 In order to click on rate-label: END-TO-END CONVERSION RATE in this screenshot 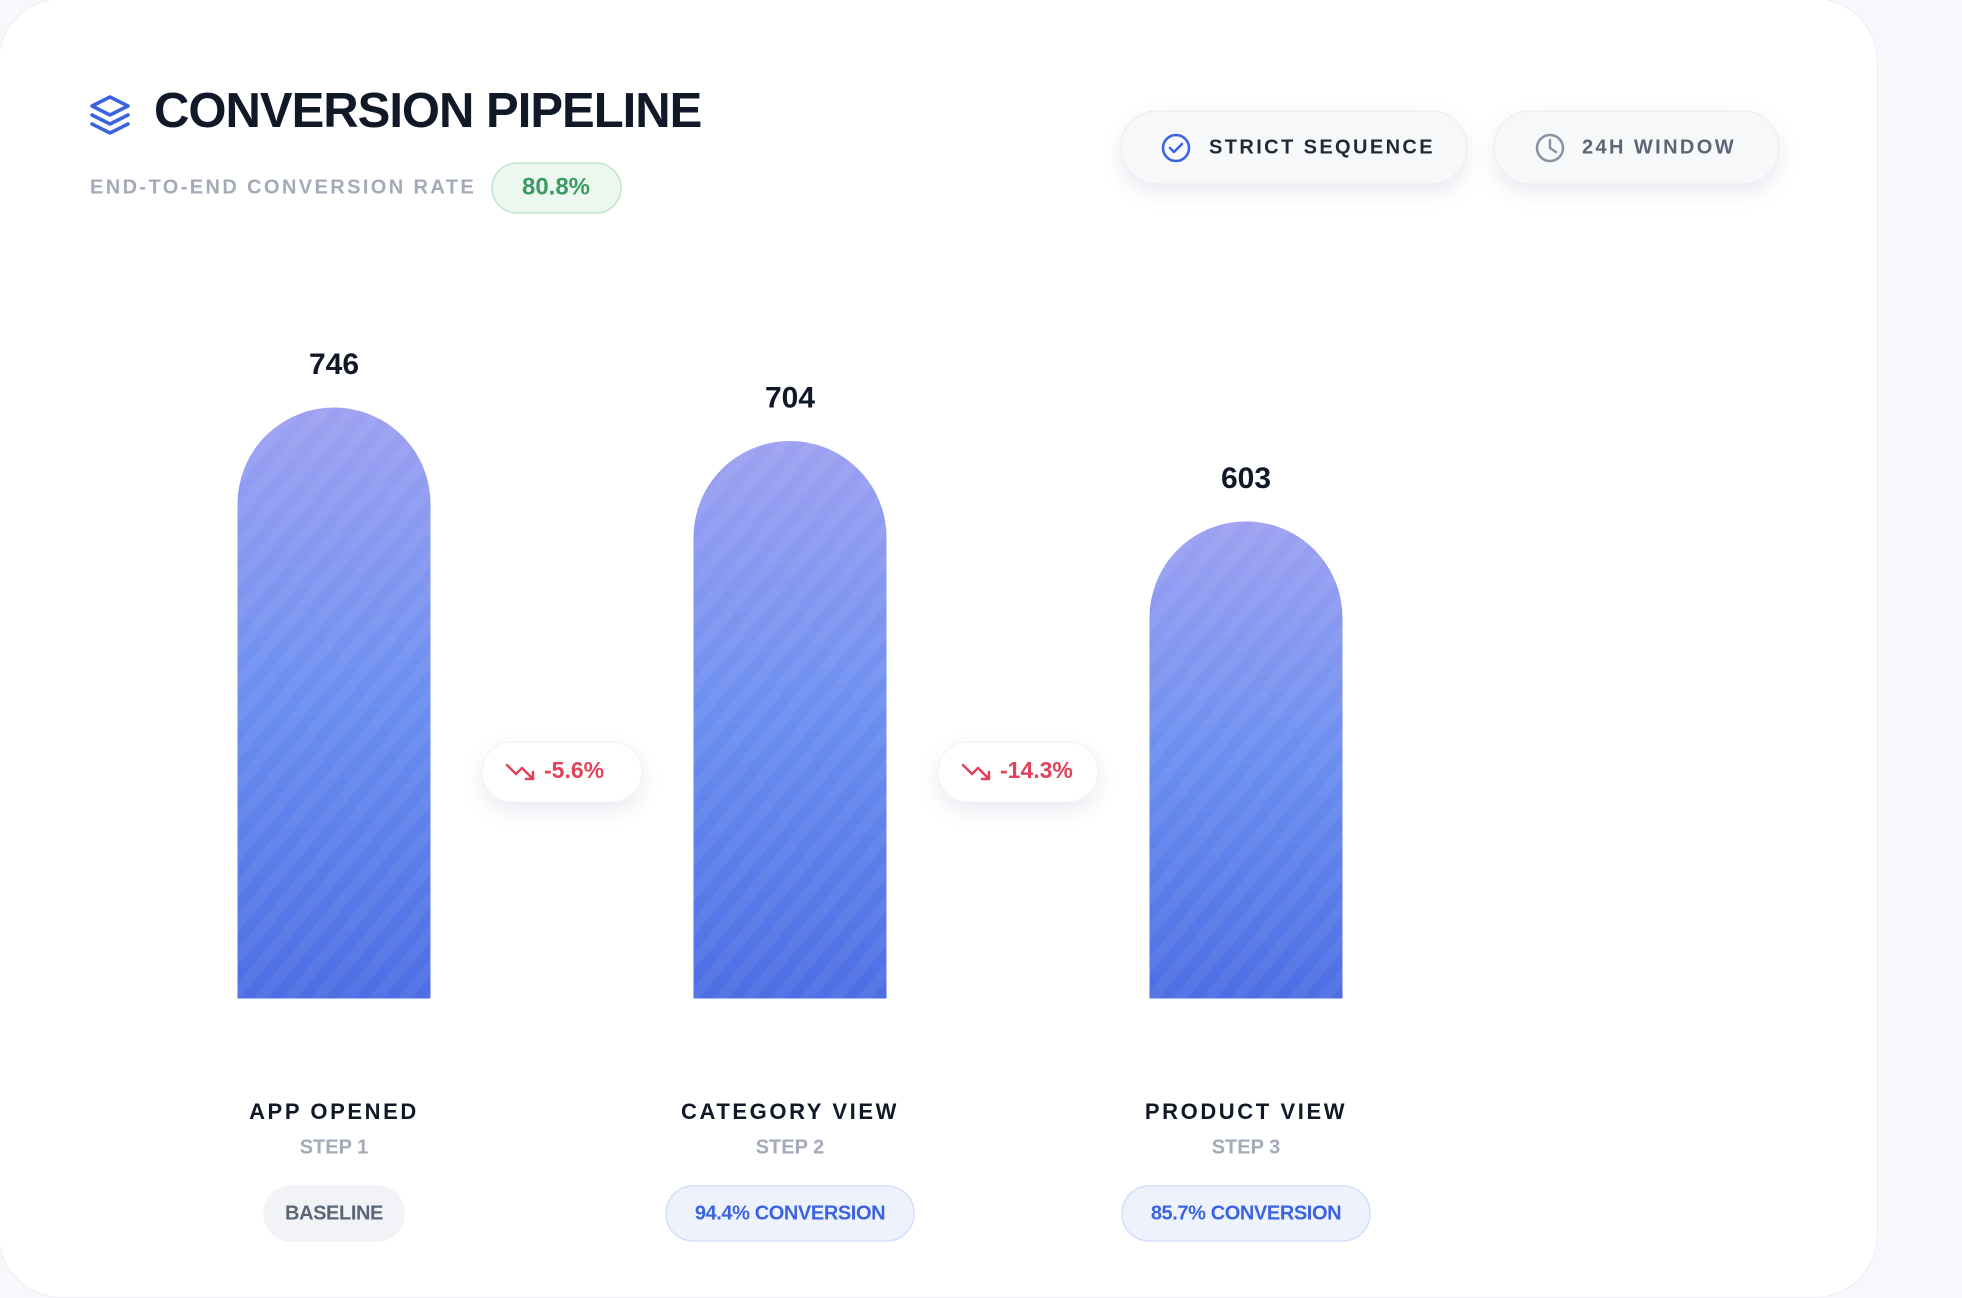, I will do `click(283, 187)`.